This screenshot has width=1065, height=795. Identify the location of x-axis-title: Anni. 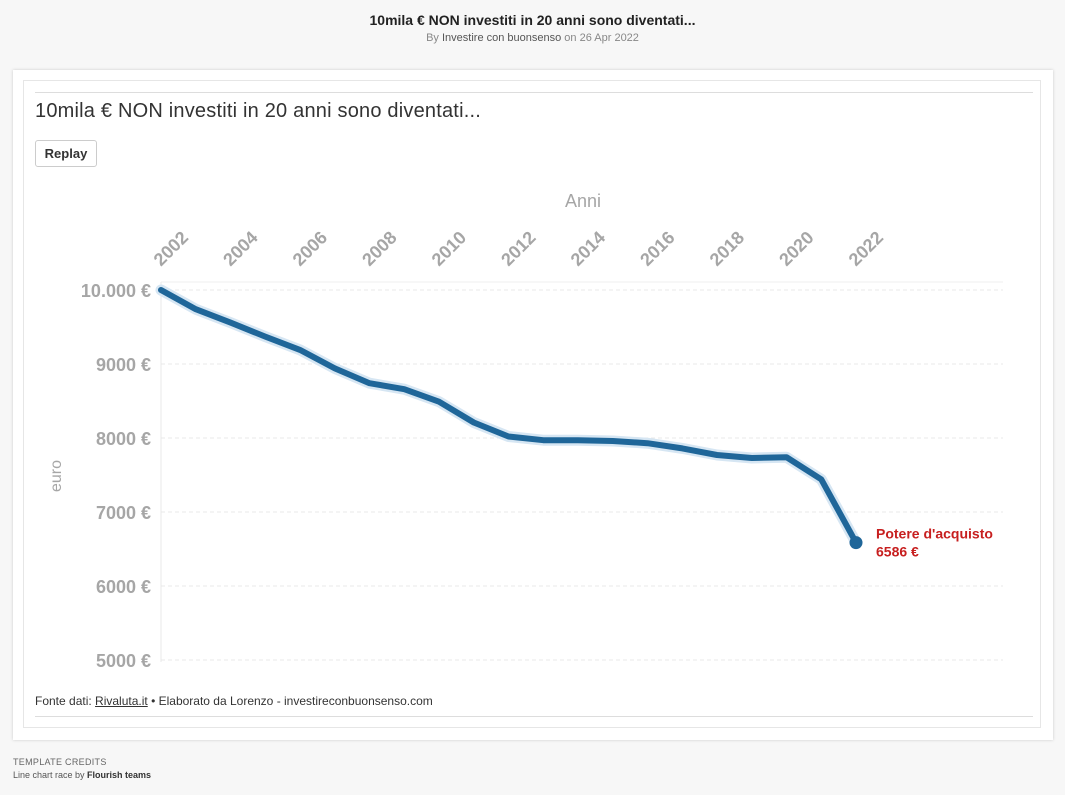
(583, 201).